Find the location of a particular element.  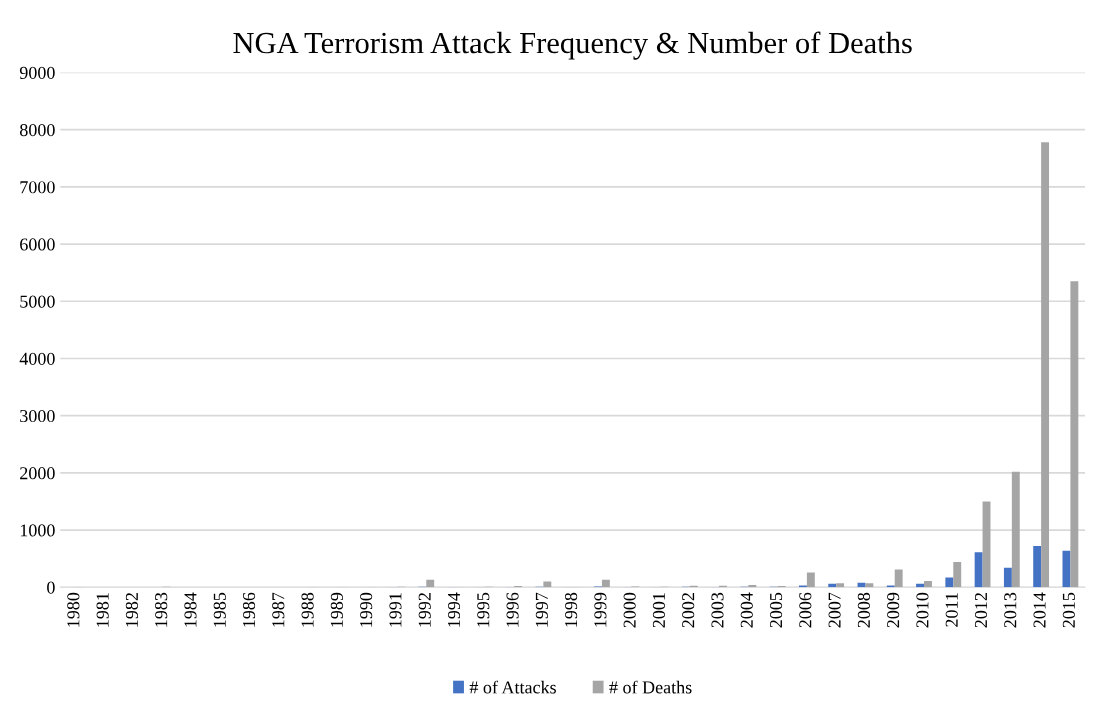

x-tick-label: 2004 is located at coordinates (746, 610).